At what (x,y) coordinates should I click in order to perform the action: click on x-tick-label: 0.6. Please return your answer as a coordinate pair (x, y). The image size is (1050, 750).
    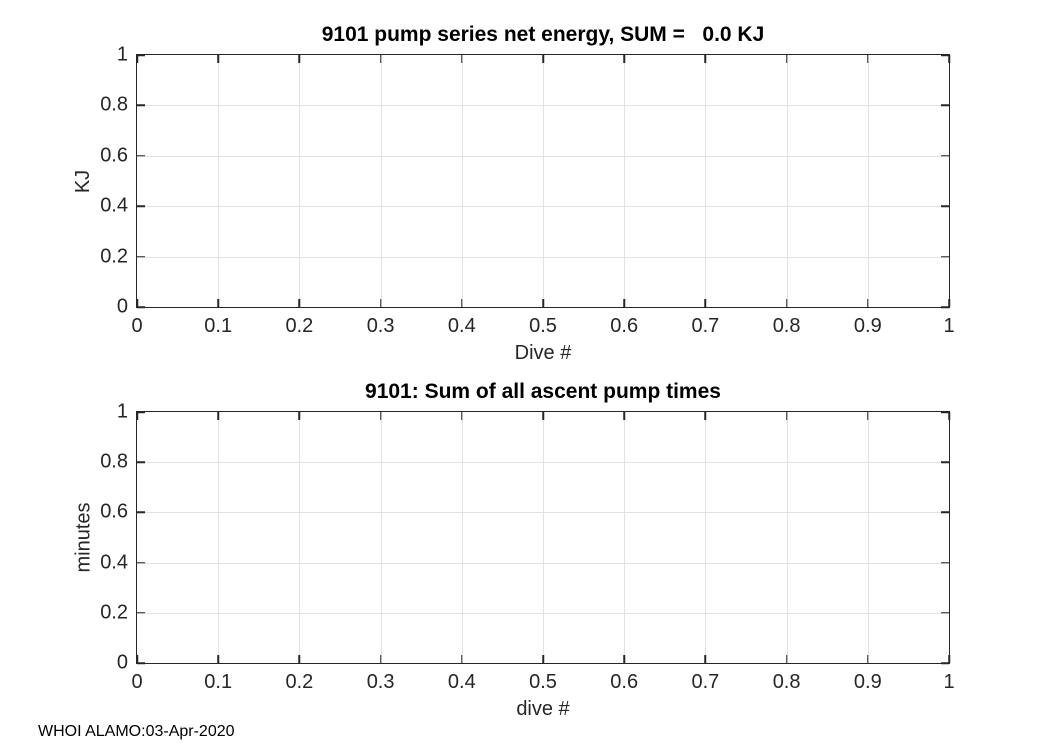
    Looking at the image, I should click on (624, 326).